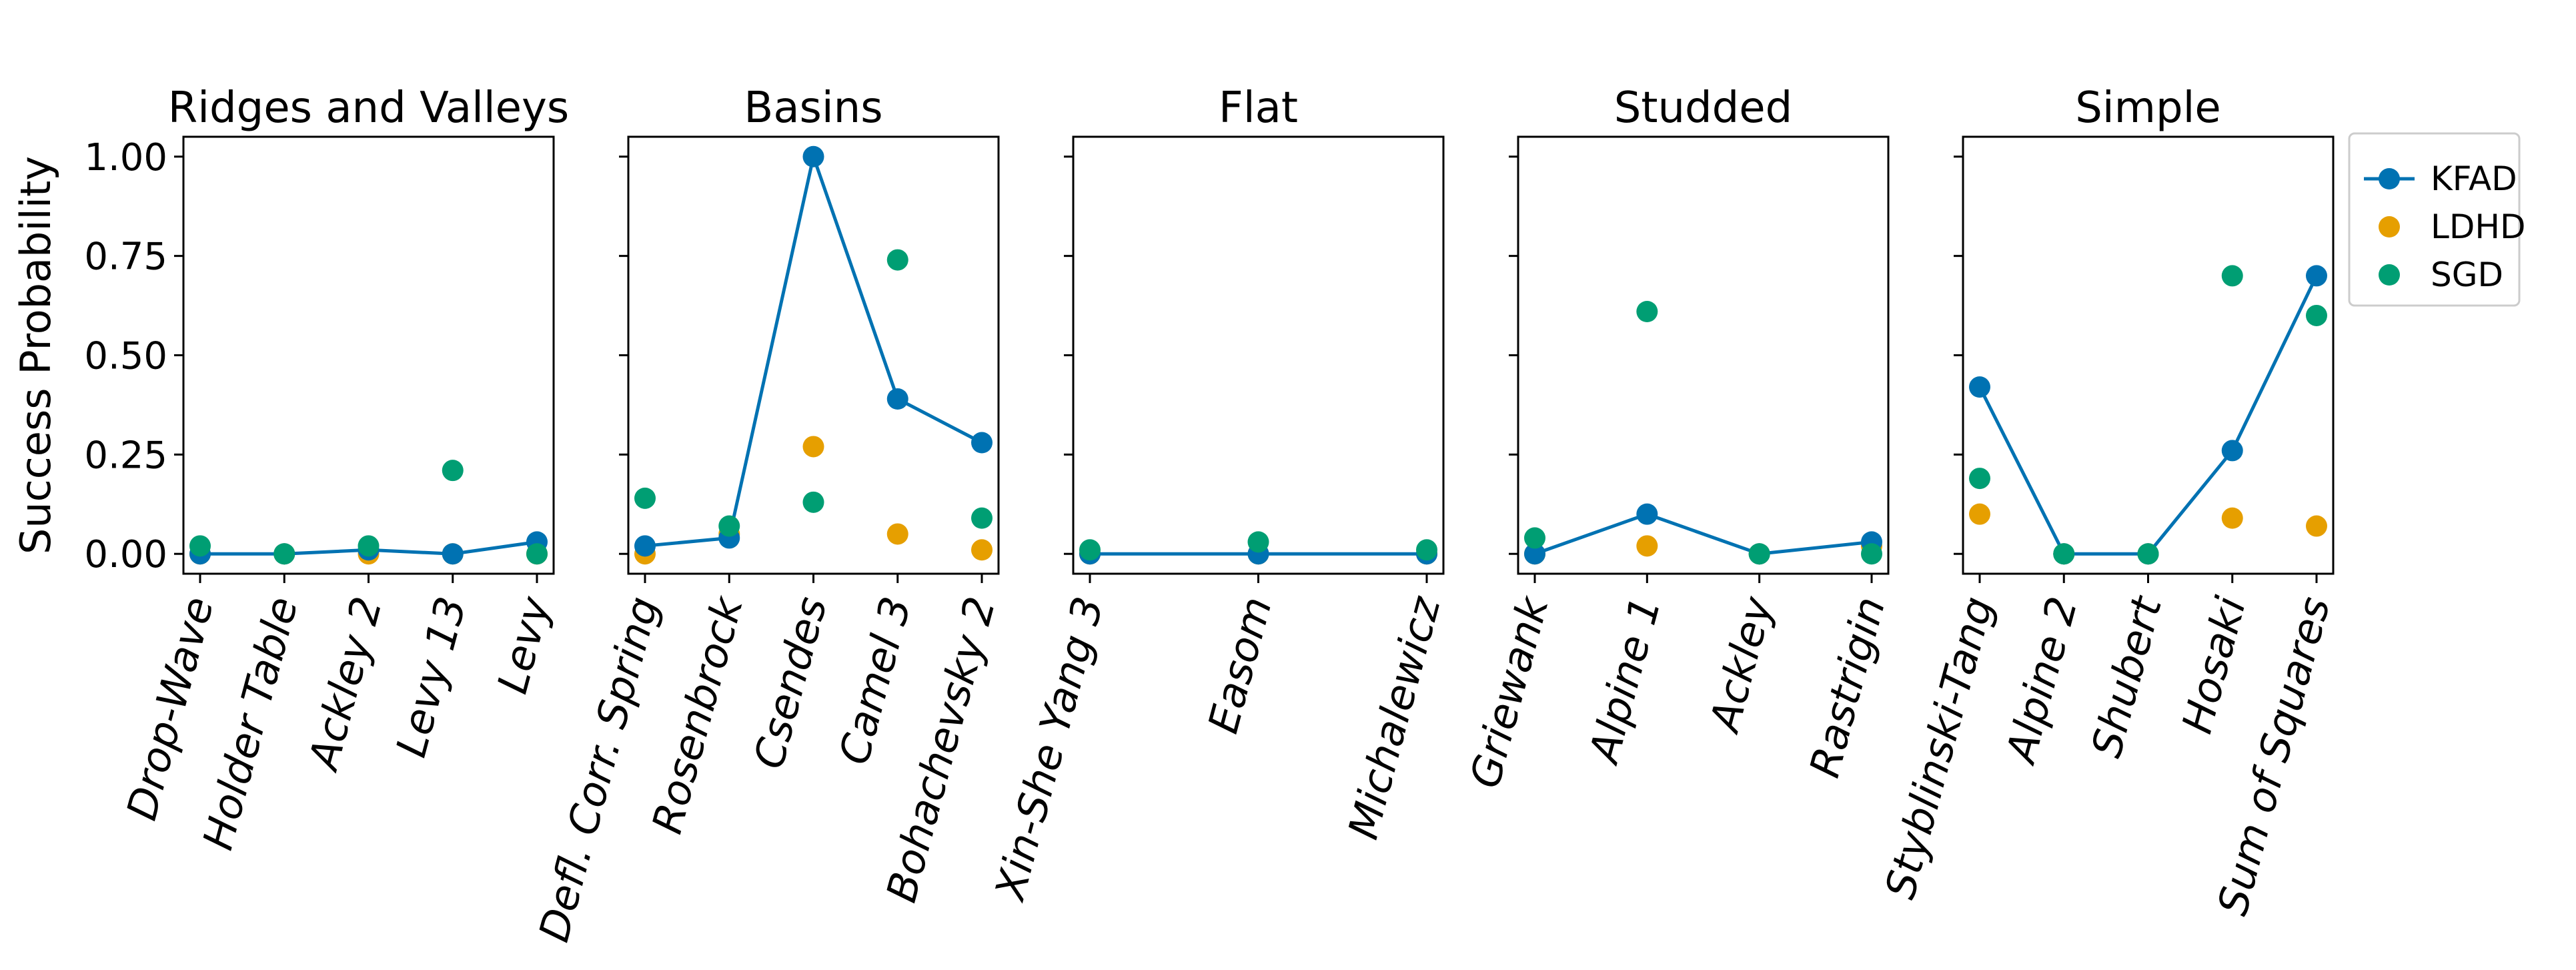 The width and height of the screenshot is (2576, 970). I want to click on y-tick-label: 0.00, so click(126, 554).